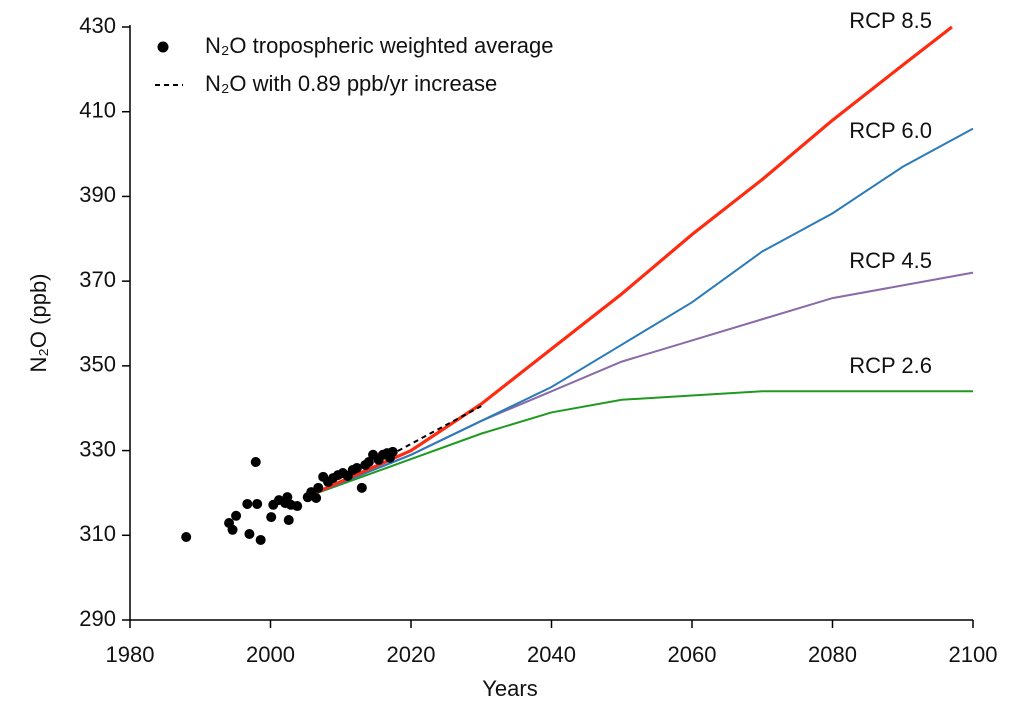  I want to click on y-tick-label: 370, so click(97, 279).